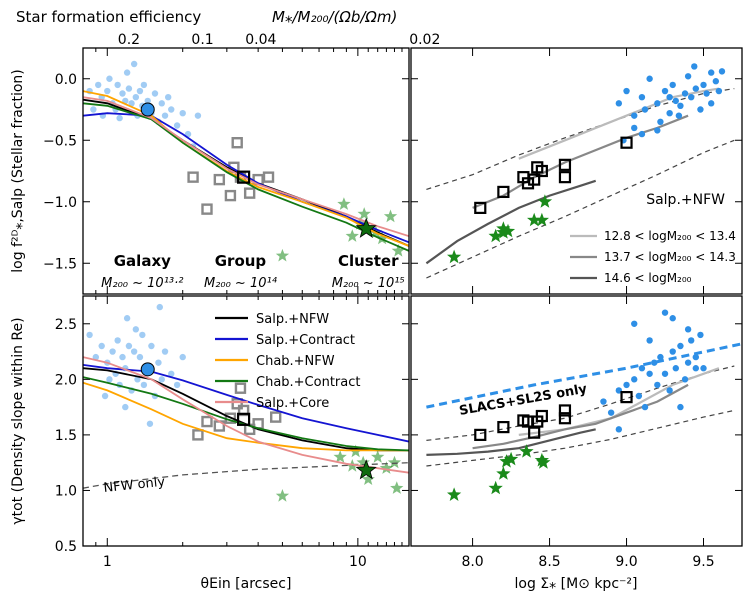  I want to click on top-axis-tick-label: 0.02, so click(424, 40).